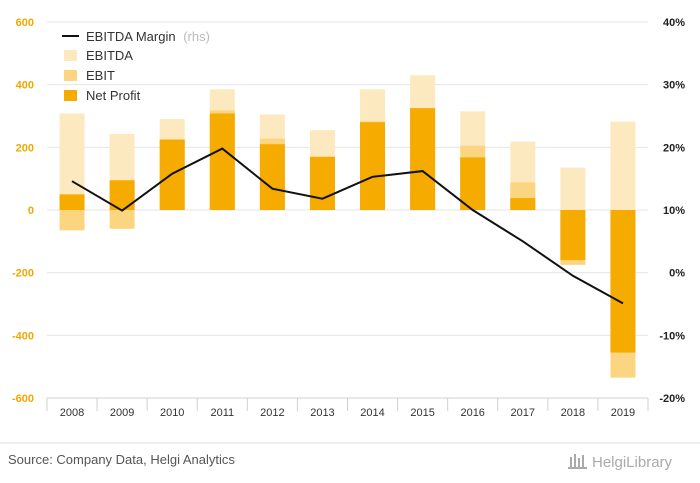 Image resolution: width=700 pixels, height=483 pixels. Describe the element at coordinates (672, 336) in the screenshot. I see `y2-tick-label: -10%` at that location.